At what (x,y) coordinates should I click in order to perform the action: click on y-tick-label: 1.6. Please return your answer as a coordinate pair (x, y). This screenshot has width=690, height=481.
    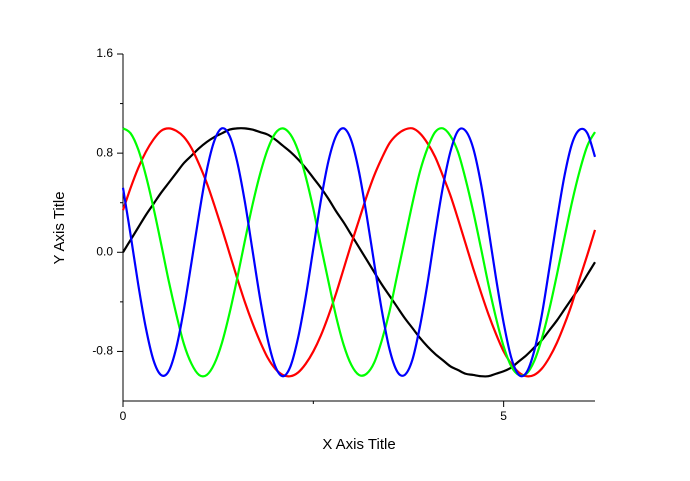
    Looking at the image, I should click on (104, 53).